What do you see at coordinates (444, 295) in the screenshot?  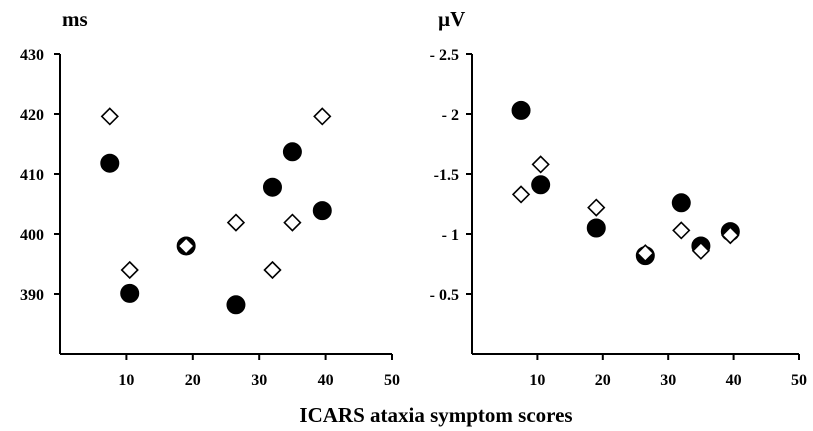 I see `y-tick-label: - 0.5` at bounding box center [444, 295].